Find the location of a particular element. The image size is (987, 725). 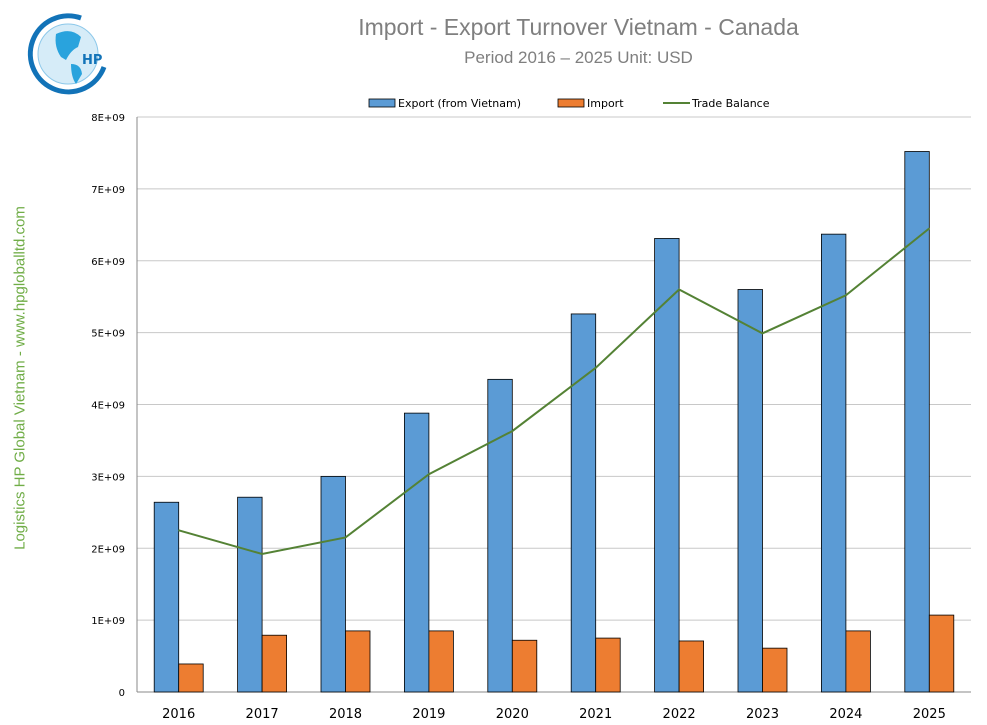

y-tick-label: 8E+09 is located at coordinates (108, 118).